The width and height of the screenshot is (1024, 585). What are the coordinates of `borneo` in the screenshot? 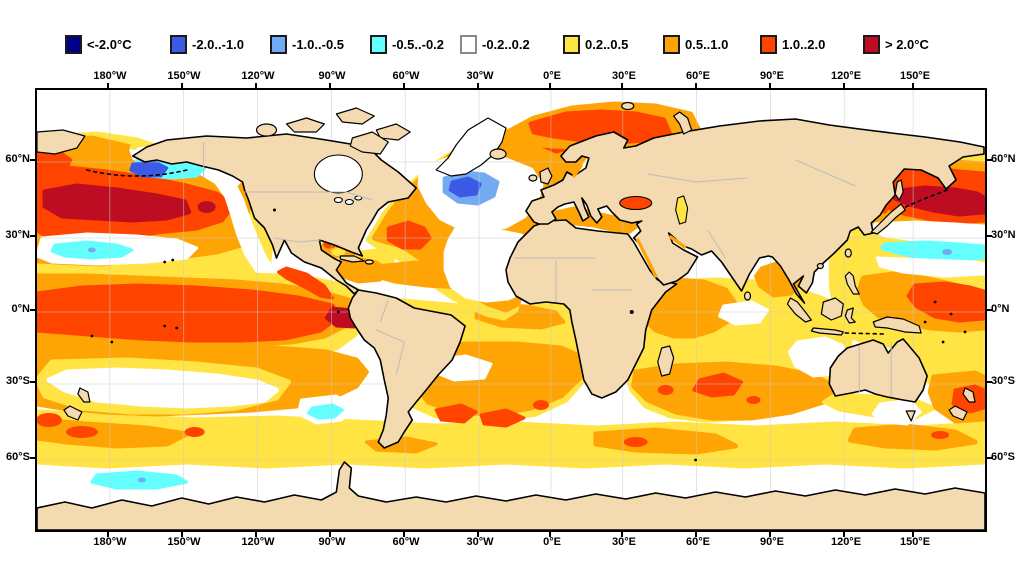 It's located at (832, 309).